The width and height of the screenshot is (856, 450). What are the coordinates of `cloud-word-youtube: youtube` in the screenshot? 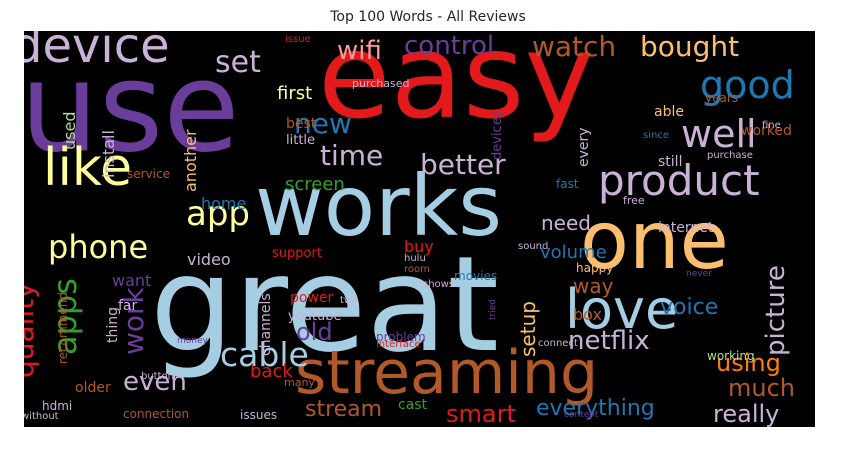 It's located at (314, 316).